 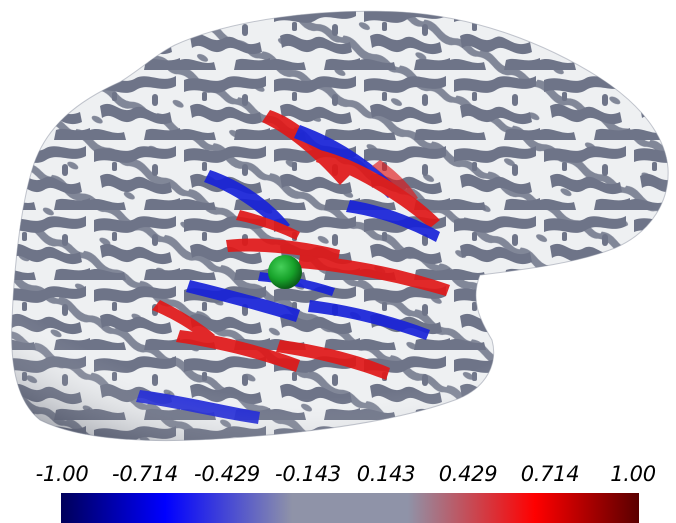 I want to click on colorbar-tick: 0.143, so click(x=386, y=474).